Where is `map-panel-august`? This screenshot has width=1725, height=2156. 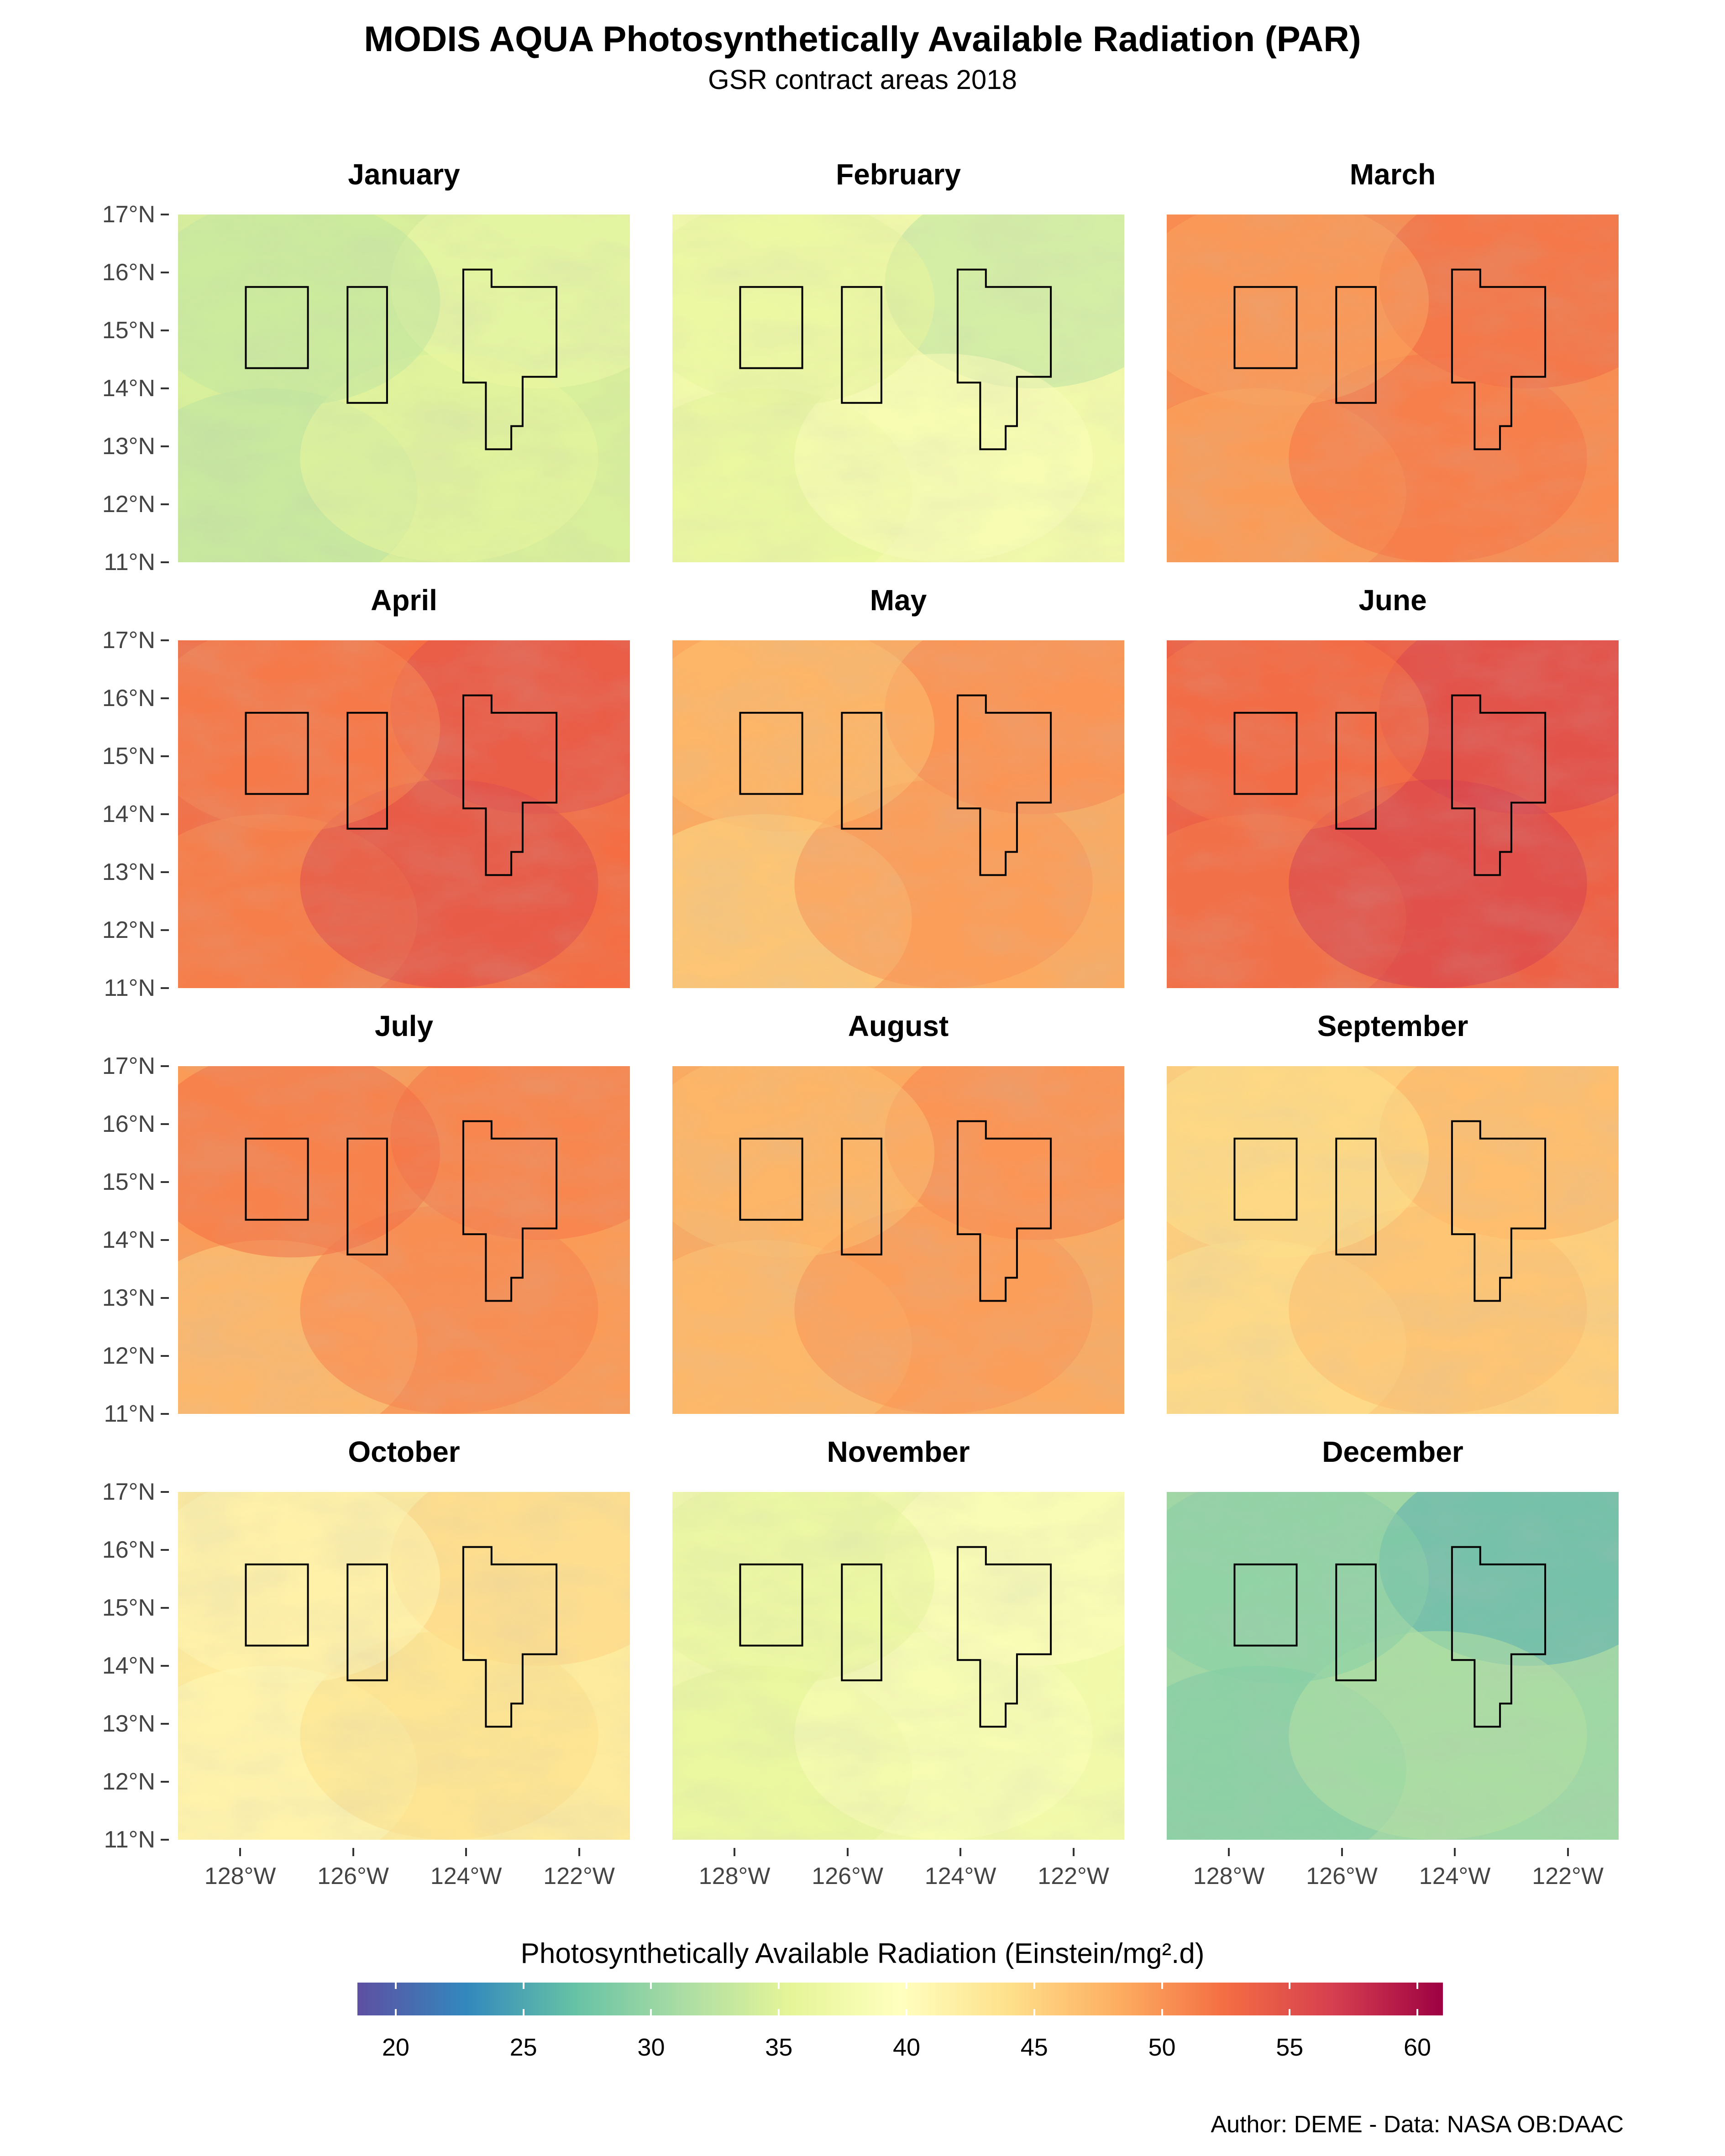
map-panel-august is located at coordinates (898, 1240).